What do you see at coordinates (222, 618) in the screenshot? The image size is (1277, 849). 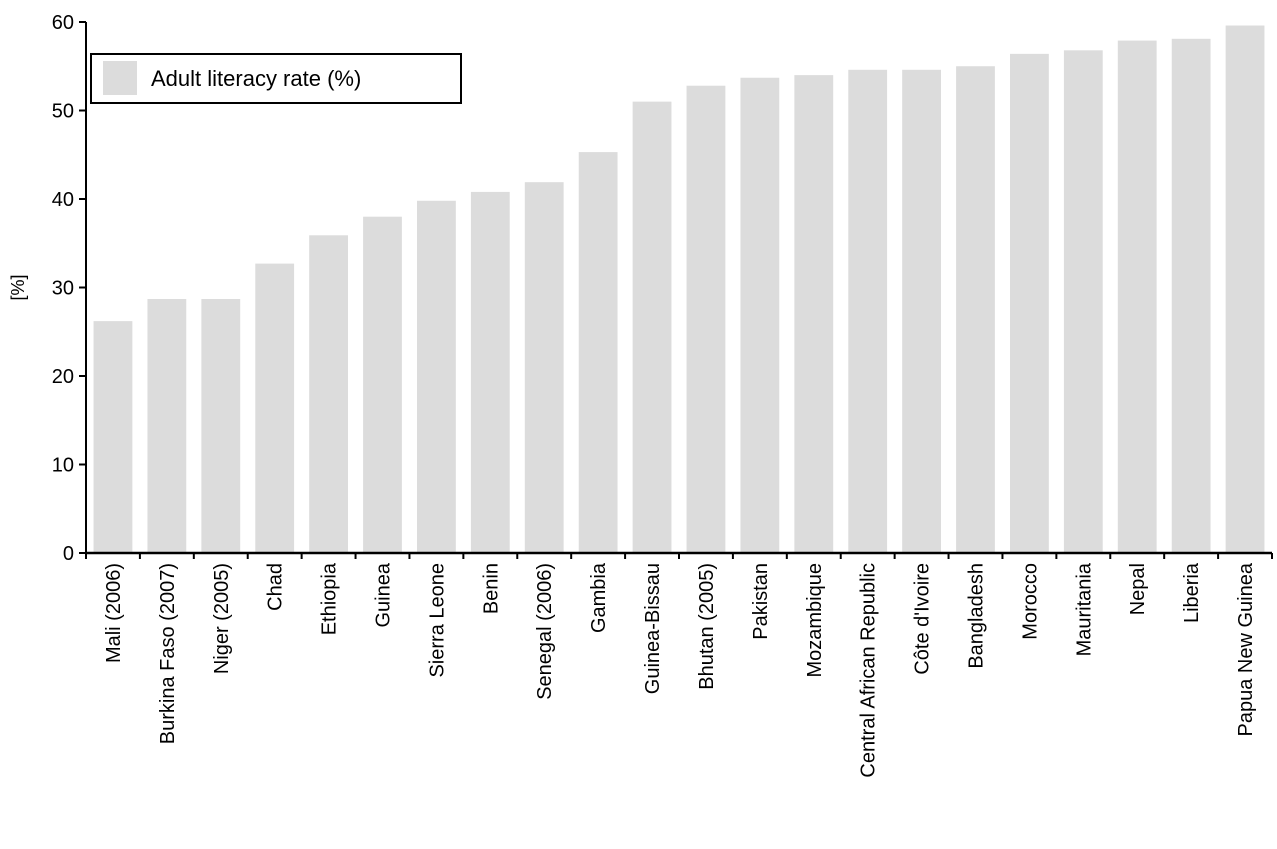 I see `x-tick-label: Niger (2005)` at bounding box center [222, 618].